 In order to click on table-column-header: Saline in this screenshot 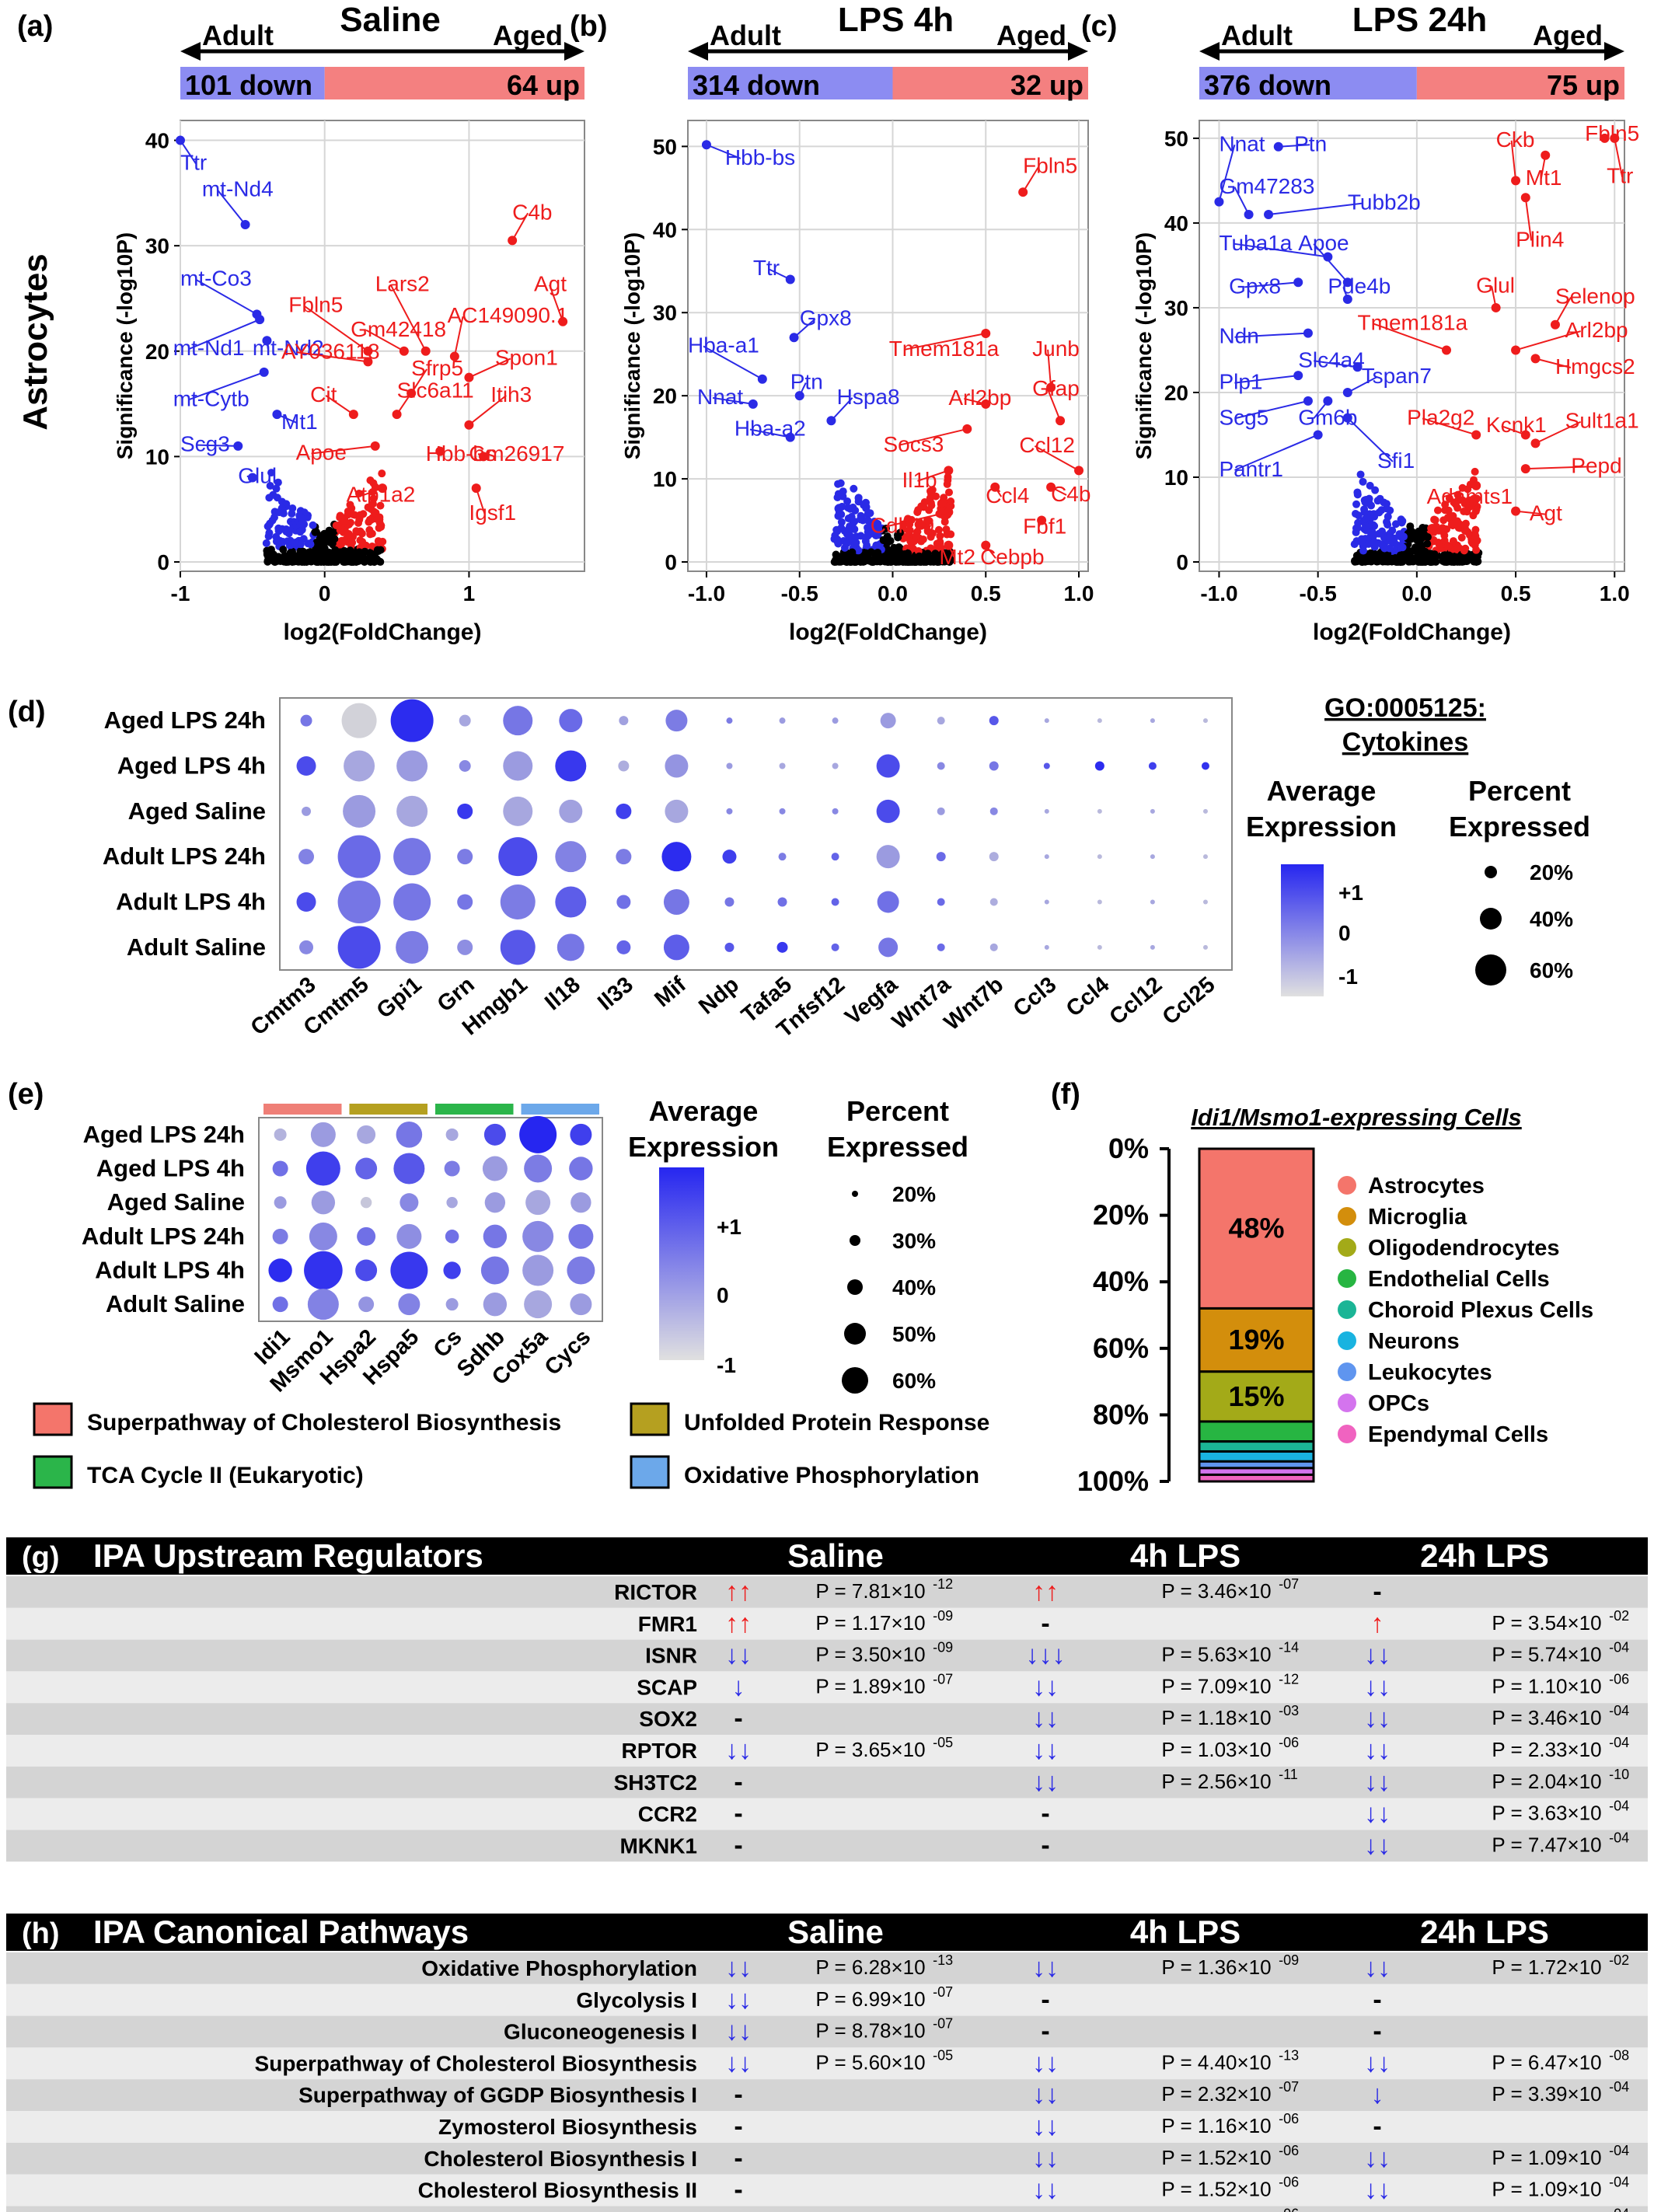, I will do `click(835, 1932)`.